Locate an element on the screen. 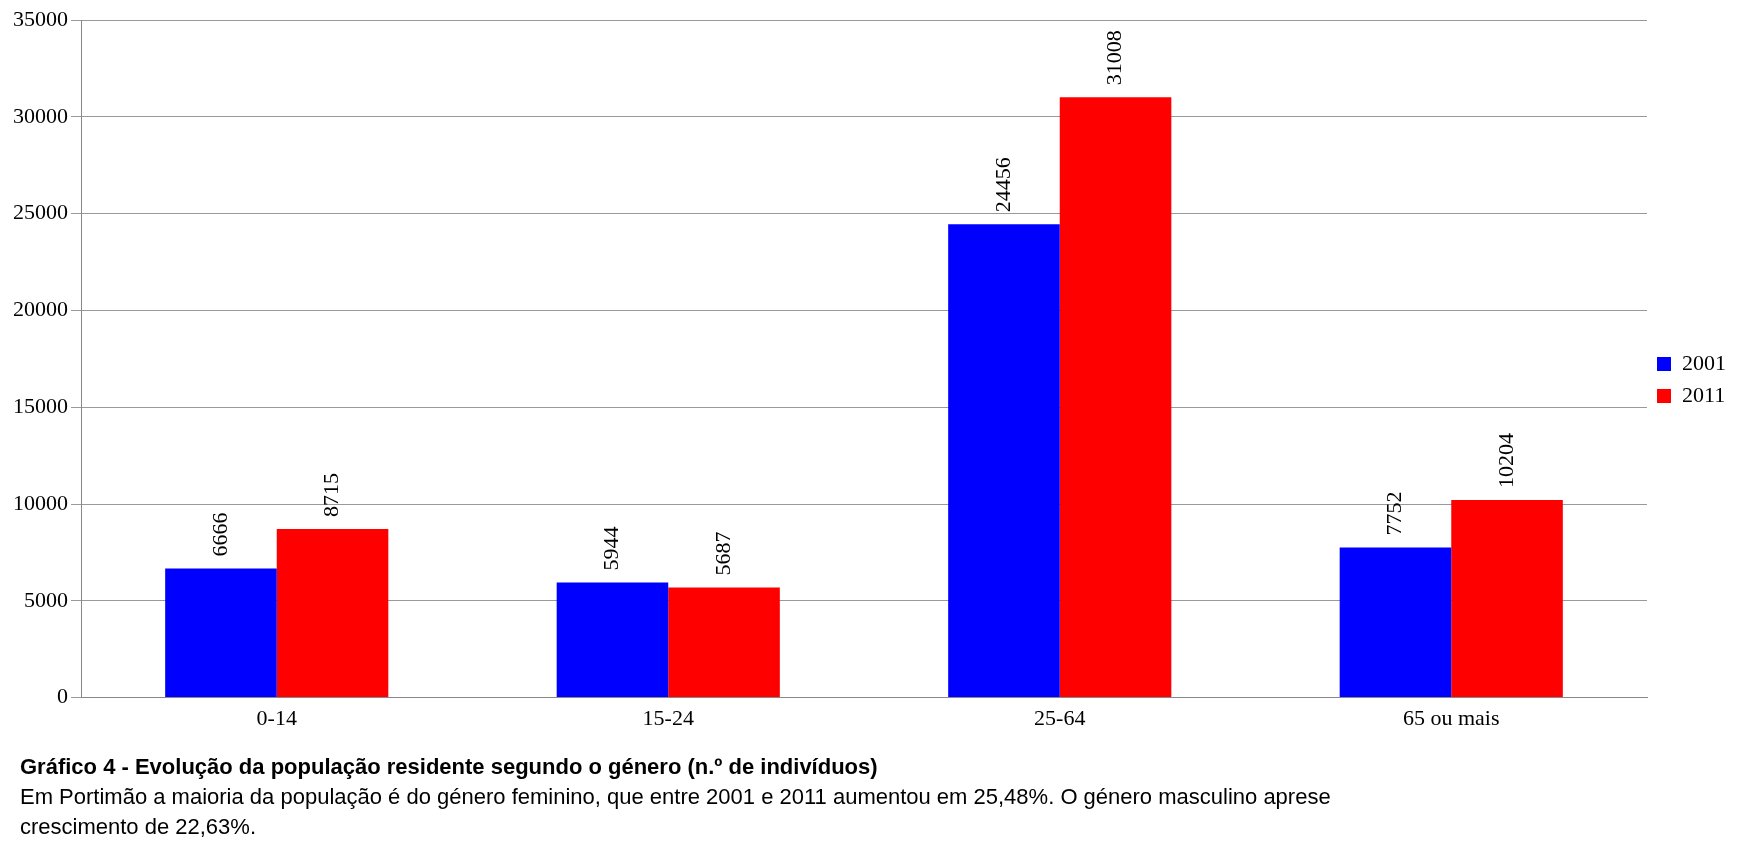  legend-label: 2001 is located at coordinates (1704, 362).